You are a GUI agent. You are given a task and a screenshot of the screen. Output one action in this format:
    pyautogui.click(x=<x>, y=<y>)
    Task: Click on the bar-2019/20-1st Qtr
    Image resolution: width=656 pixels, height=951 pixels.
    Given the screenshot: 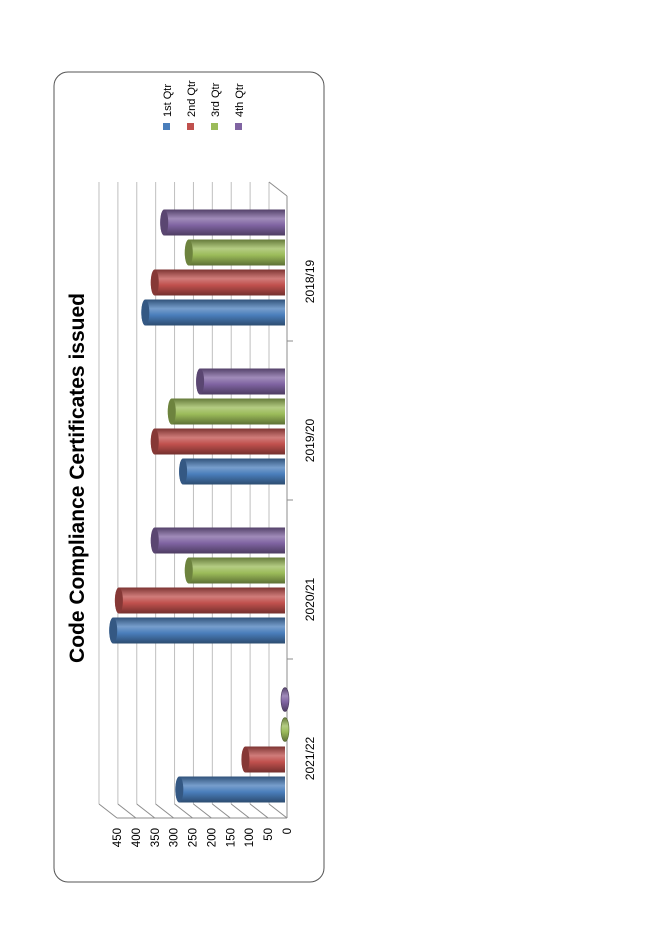 What is the action you would take?
    pyautogui.click(x=232, y=471)
    